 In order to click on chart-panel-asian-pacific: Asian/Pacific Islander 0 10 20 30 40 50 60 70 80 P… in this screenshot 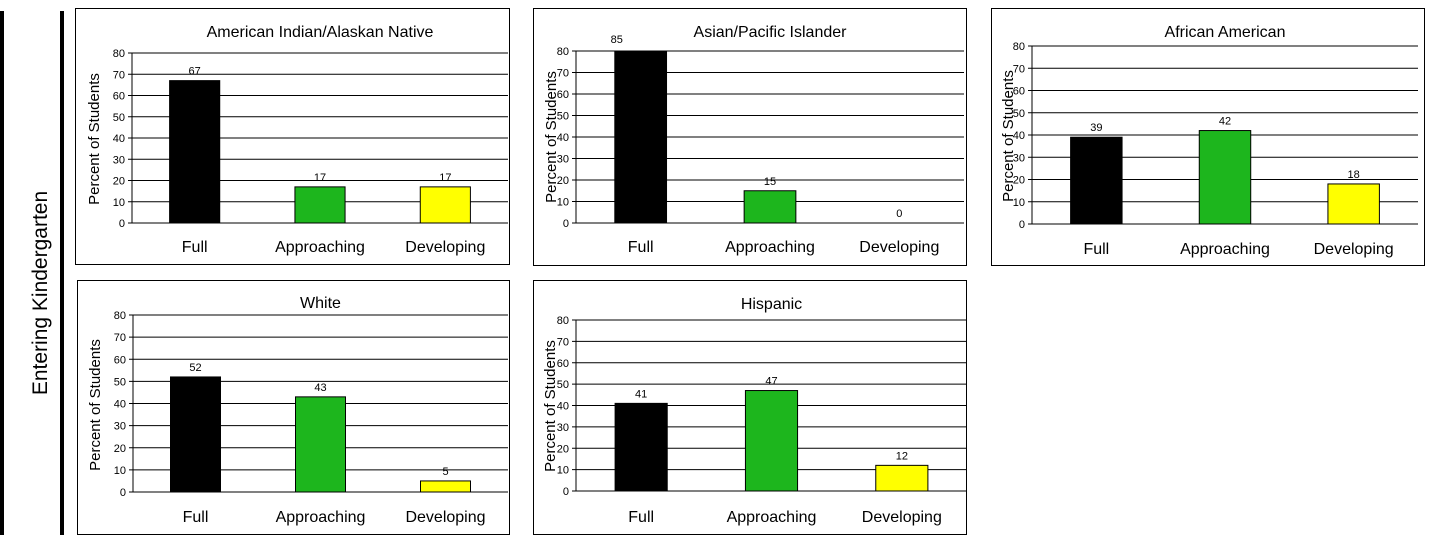, I will do `click(750, 137)`.